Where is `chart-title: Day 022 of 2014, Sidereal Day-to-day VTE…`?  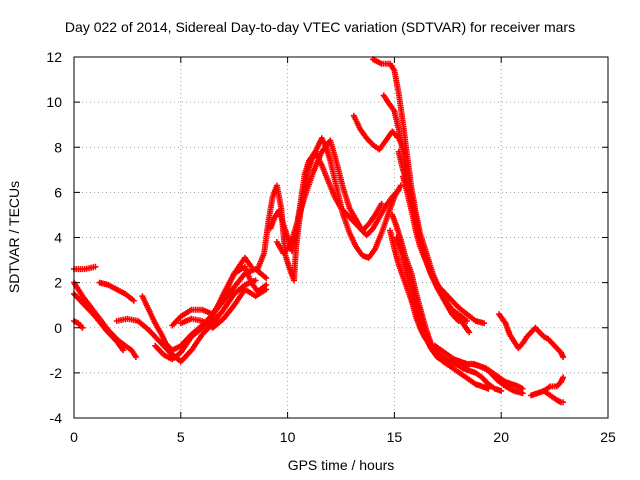 chart-title: Day 022 of 2014, Sidereal Day-to-day VTE… is located at coordinates (320, 27).